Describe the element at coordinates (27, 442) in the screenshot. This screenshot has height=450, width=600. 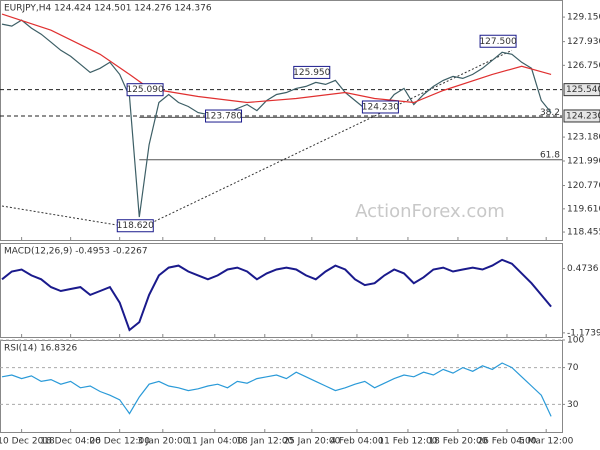
I see `x-tick-label: 10 Dec 2018` at that location.